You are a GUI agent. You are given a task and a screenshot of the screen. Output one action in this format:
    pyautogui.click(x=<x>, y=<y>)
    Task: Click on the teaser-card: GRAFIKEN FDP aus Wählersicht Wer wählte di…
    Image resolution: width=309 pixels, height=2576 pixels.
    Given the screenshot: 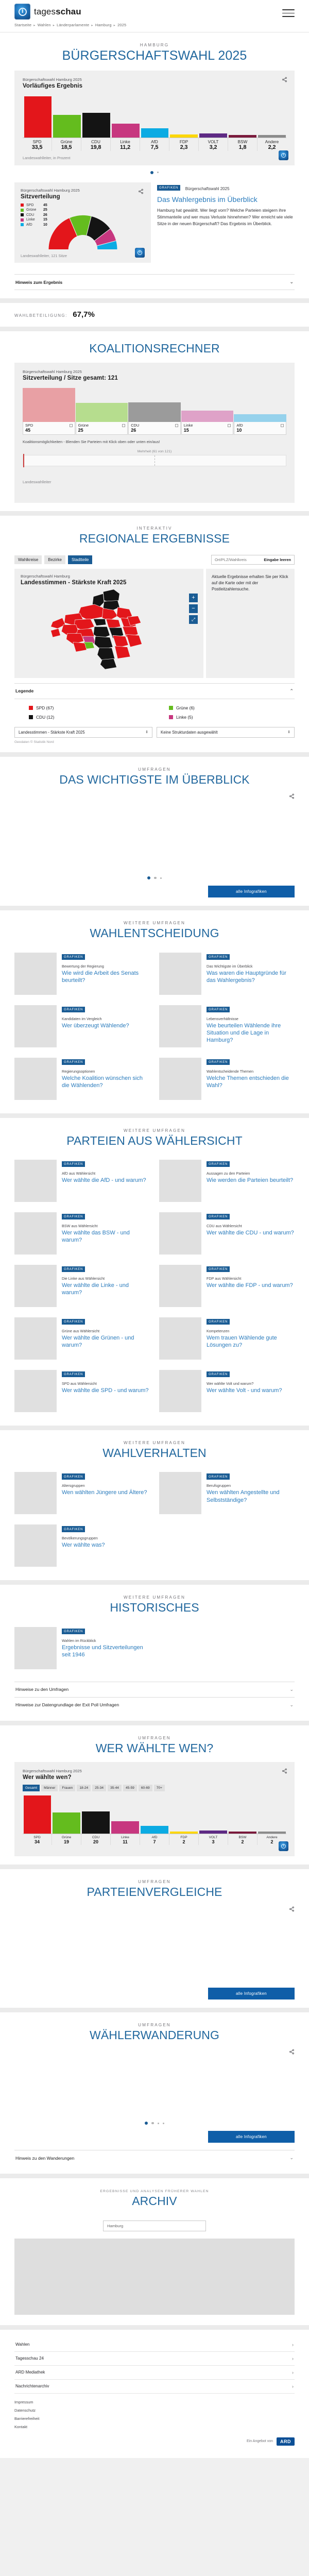 What is the action you would take?
    pyautogui.click(x=227, y=1286)
    